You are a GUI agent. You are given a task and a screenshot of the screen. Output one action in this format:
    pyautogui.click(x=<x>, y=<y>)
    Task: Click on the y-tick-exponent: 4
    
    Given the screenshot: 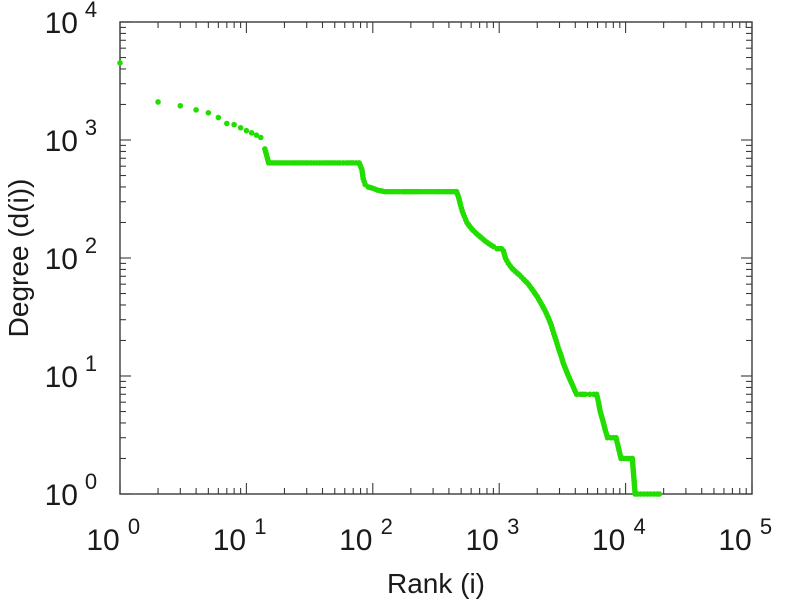 What is the action you would take?
    pyautogui.click(x=91, y=11)
    